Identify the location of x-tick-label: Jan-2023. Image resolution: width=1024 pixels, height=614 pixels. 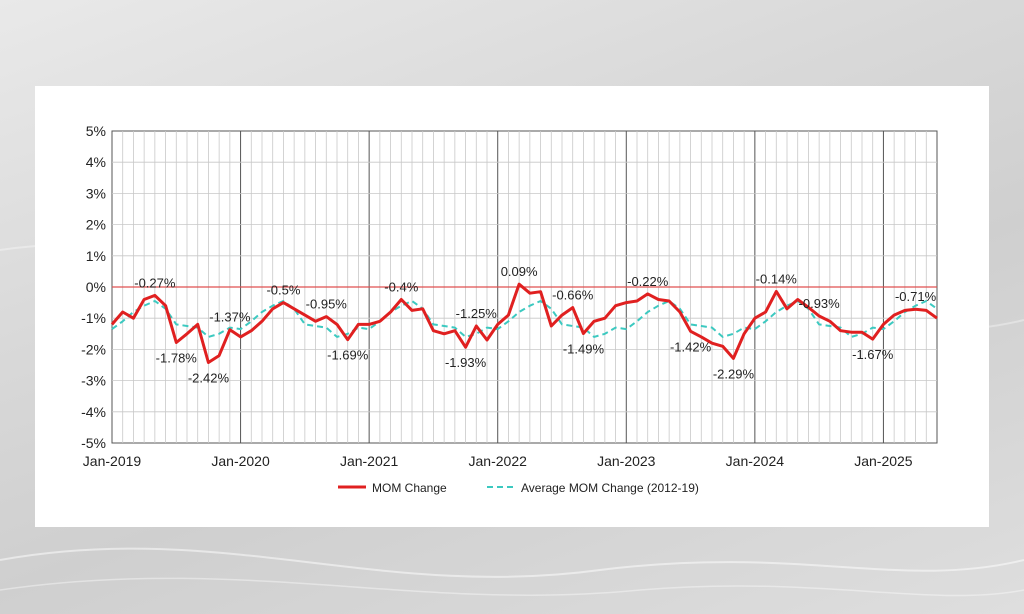
(626, 461).